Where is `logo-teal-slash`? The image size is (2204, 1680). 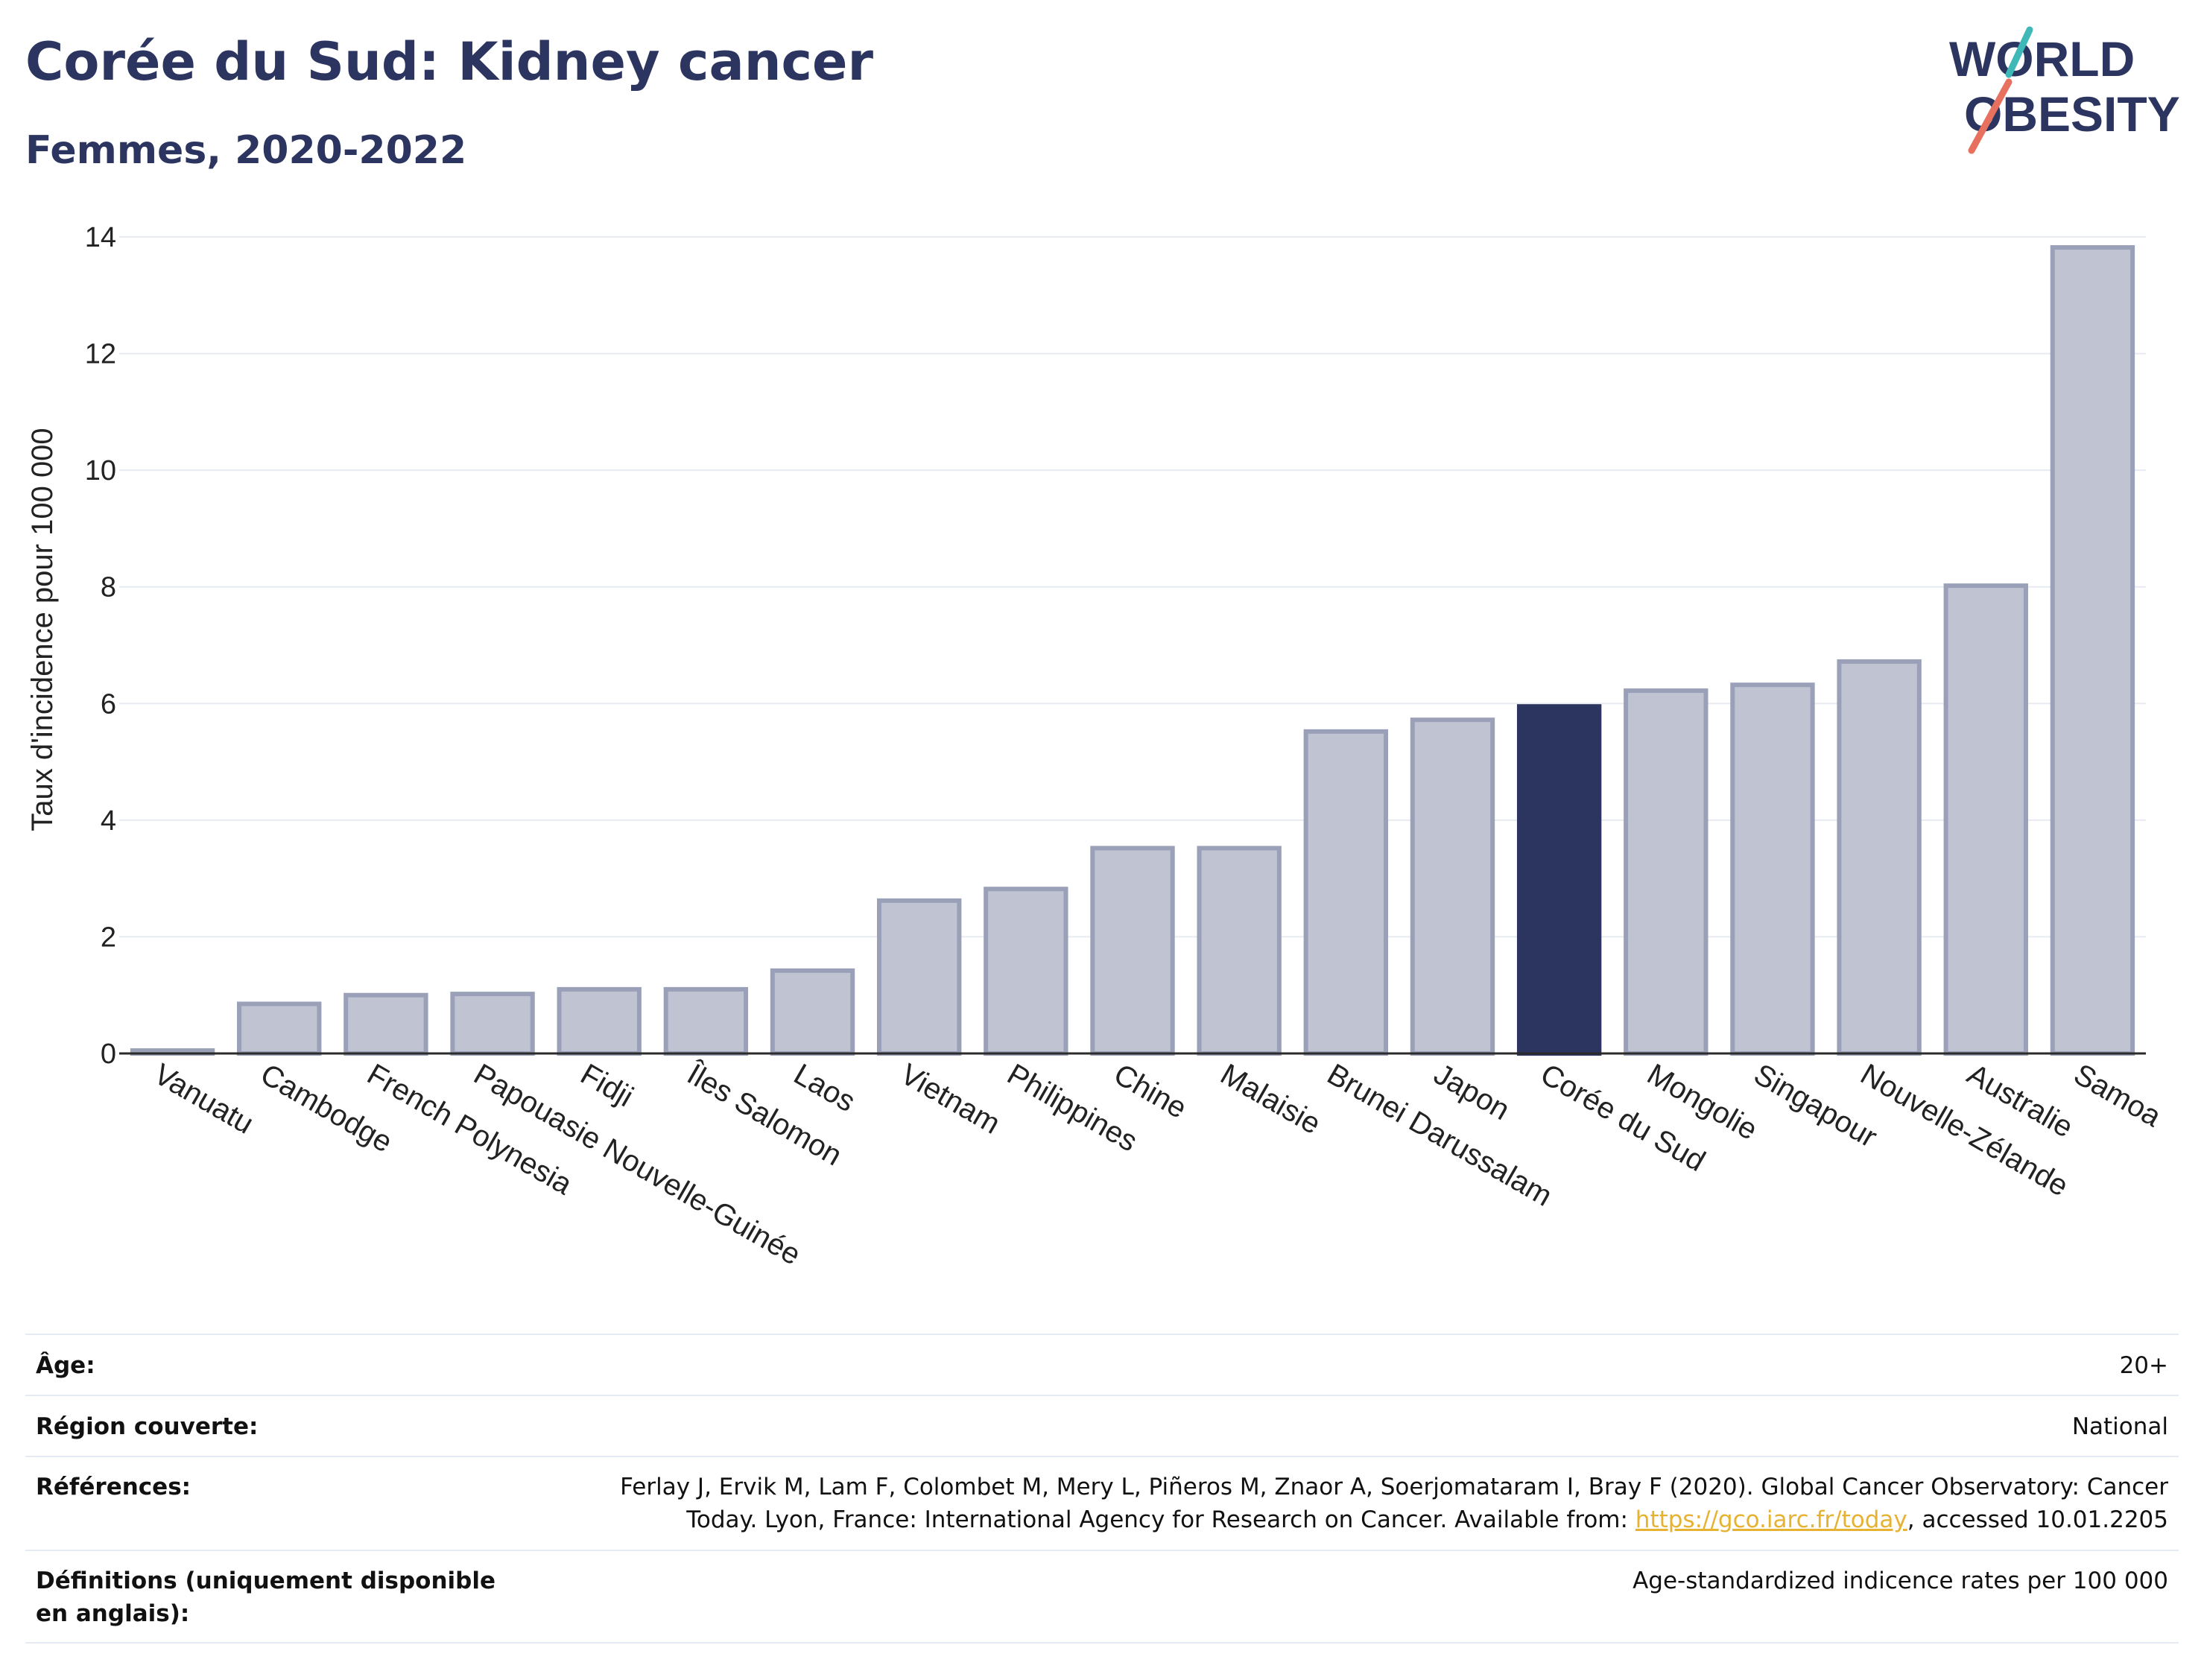 logo-teal-slash is located at coordinates (2019, 52).